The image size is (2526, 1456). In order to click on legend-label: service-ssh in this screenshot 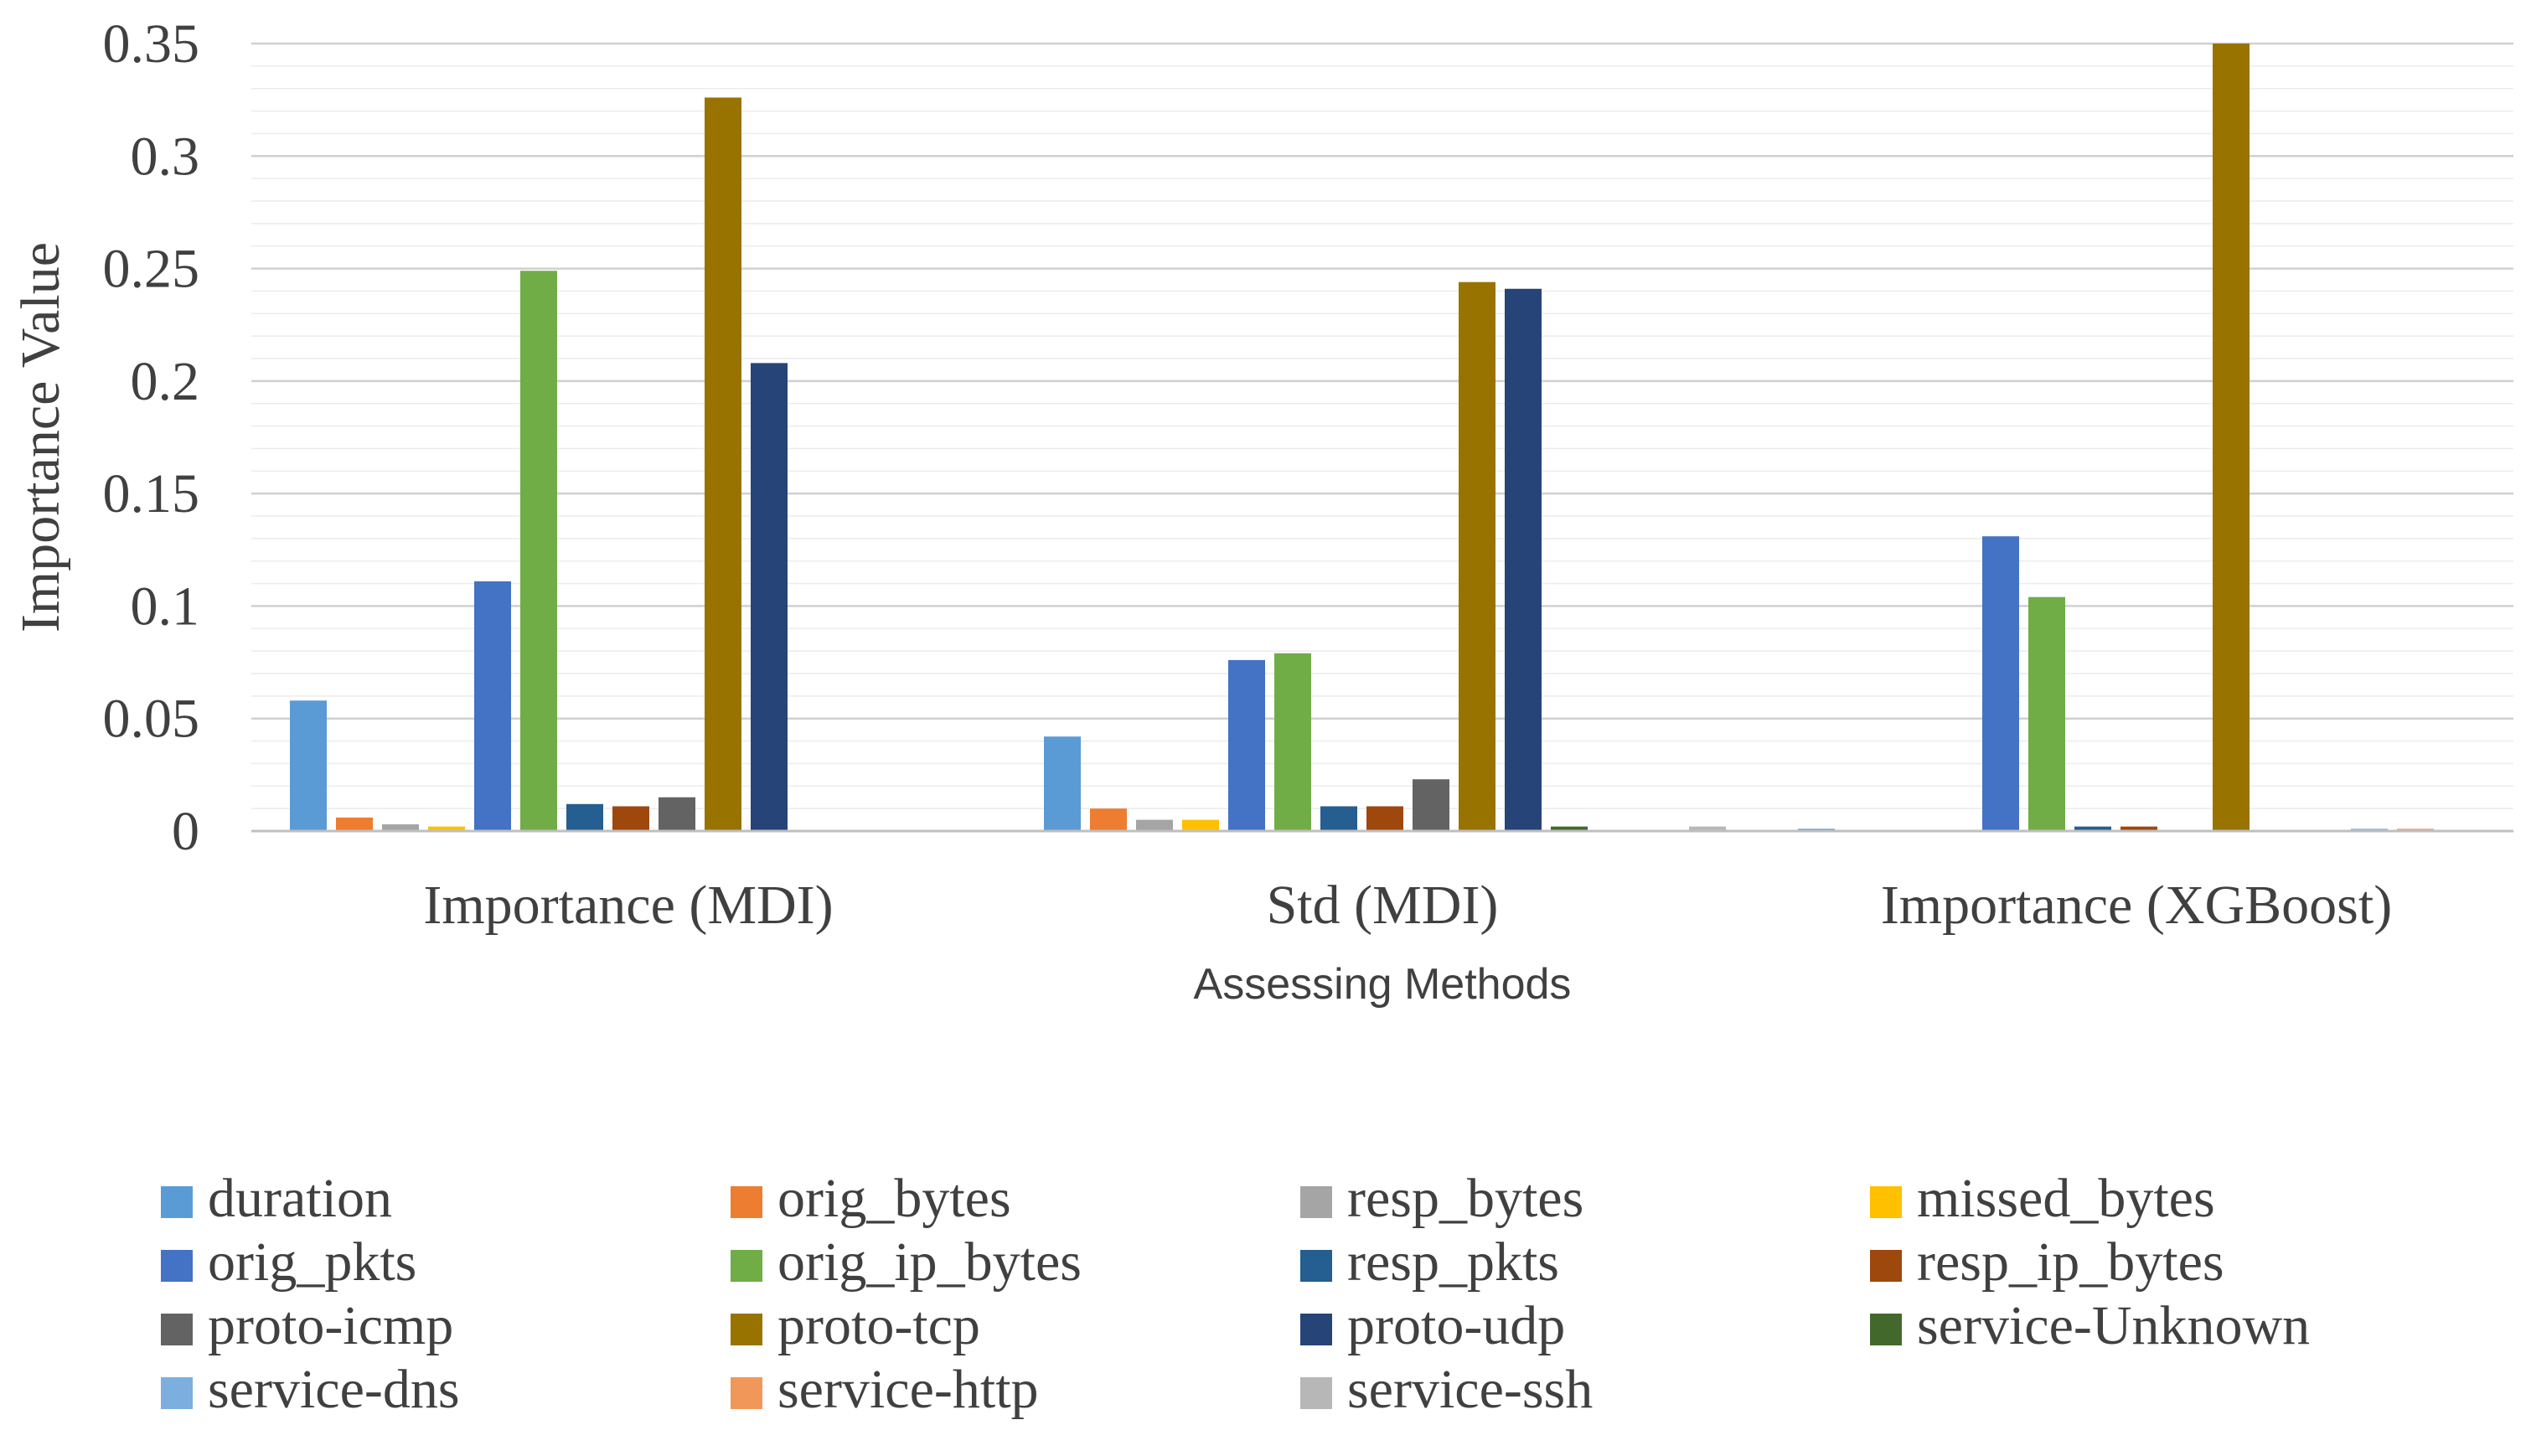, I will do `click(1470, 1389)`.